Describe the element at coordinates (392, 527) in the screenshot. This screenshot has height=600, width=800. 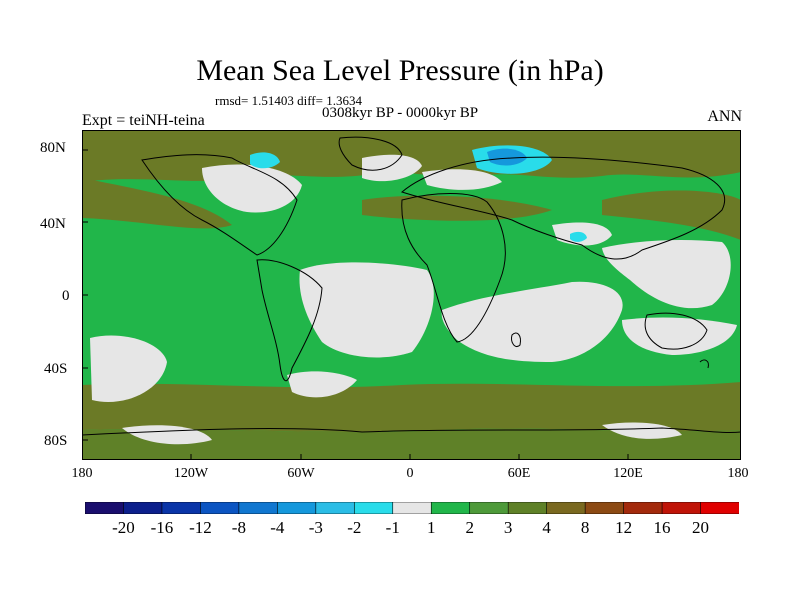
I see `colorbar-tick-label: -1` at that location.